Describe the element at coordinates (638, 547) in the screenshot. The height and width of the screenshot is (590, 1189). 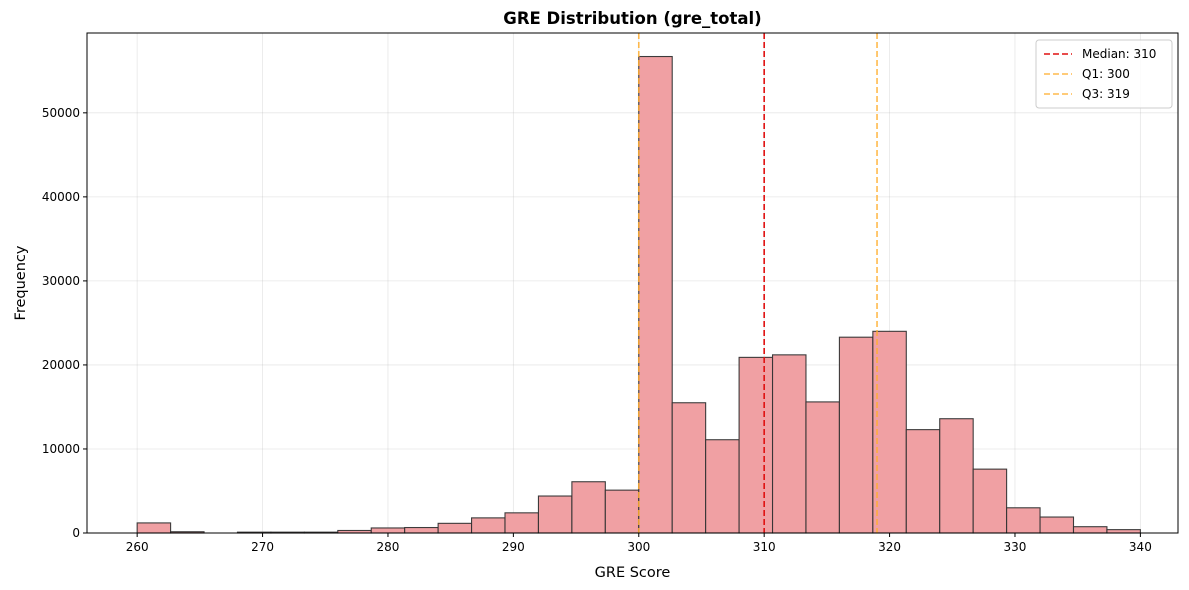
I see `x-tick-label: 300` at that location.